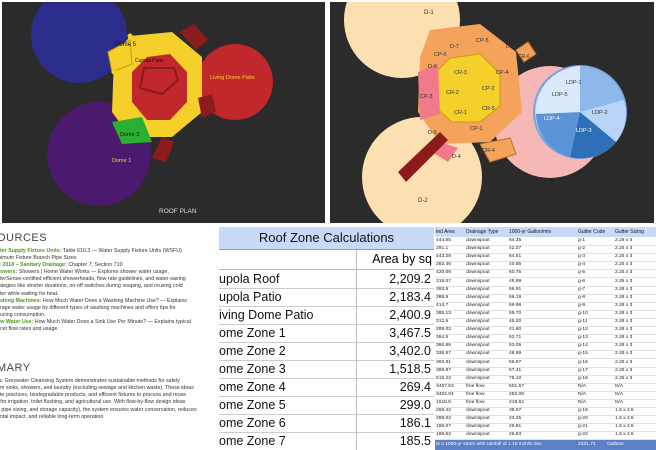 The height and width of the screenshot is (450, 656). I want to click on source-line: ducing consumption., so click(107, 315).